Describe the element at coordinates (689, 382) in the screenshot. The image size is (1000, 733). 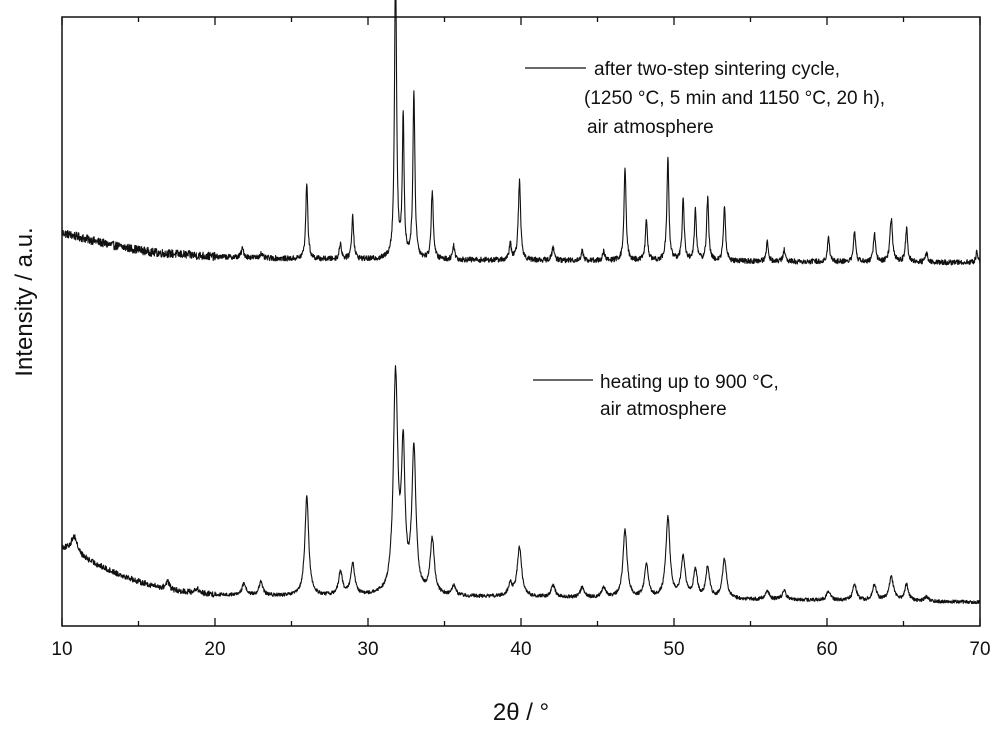
I see `legend-label-2-line-1: heating up to 900 °C,` at that location.